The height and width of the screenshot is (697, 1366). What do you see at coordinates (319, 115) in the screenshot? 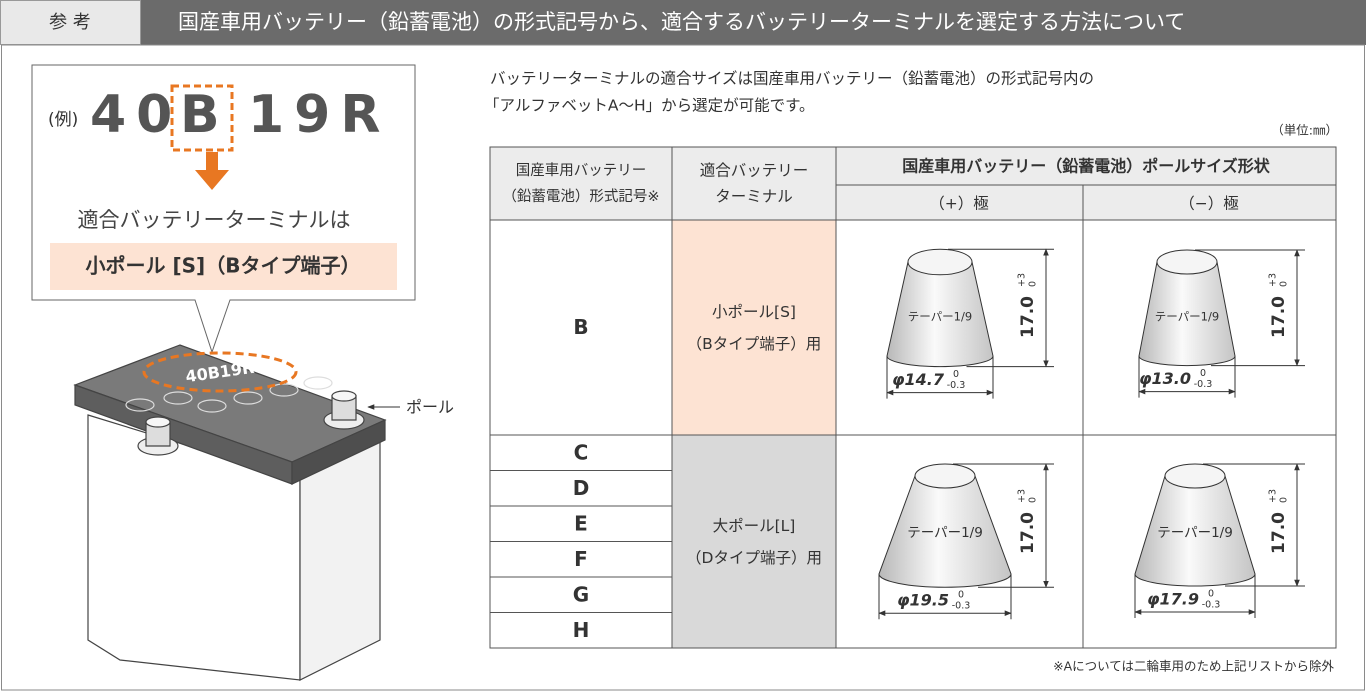
I see `example-code: 19R` at bounding box center [319, 115].